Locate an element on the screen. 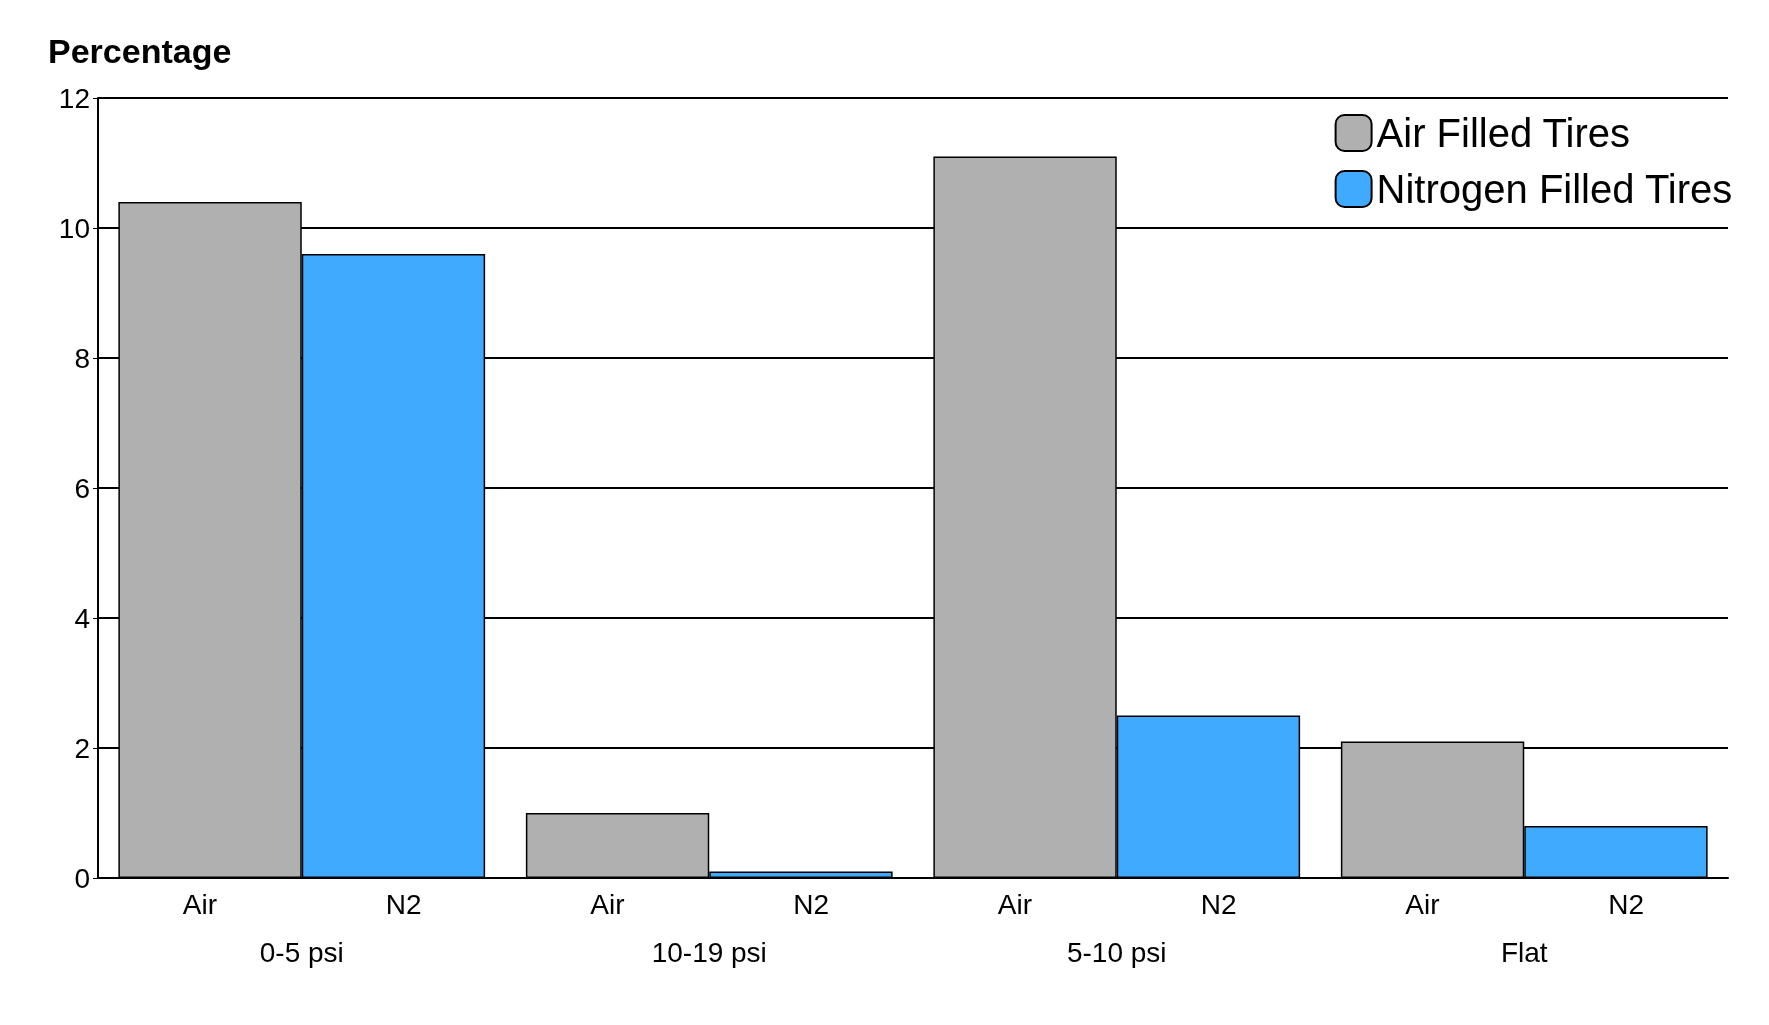  y-tick-label: 4 is located at coordinates (82, 618).